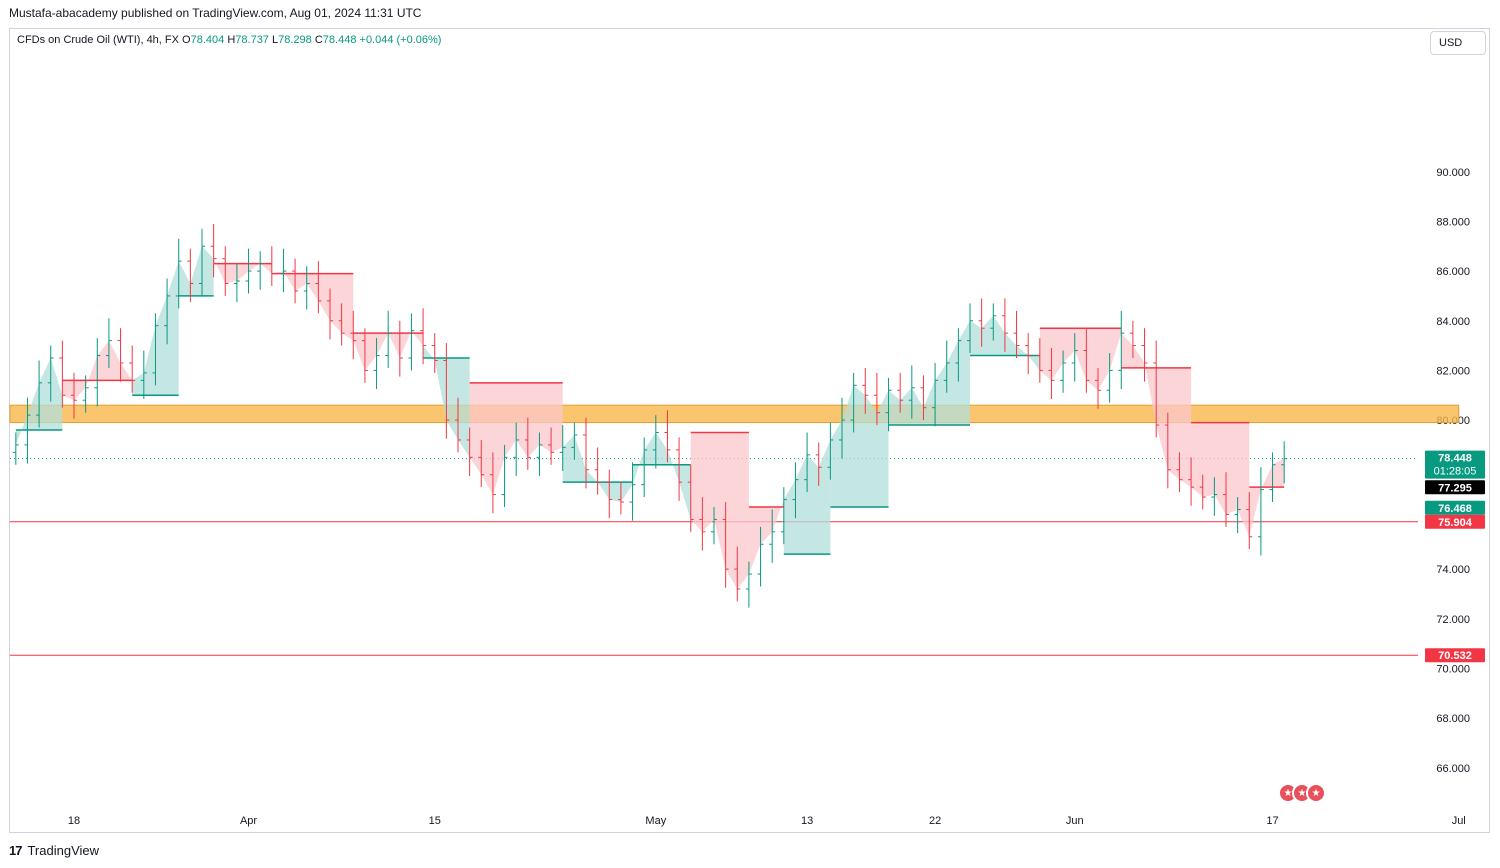  Describe the element at coordinates (734, 414) in the screenshot. I see `support-zone` at that location.